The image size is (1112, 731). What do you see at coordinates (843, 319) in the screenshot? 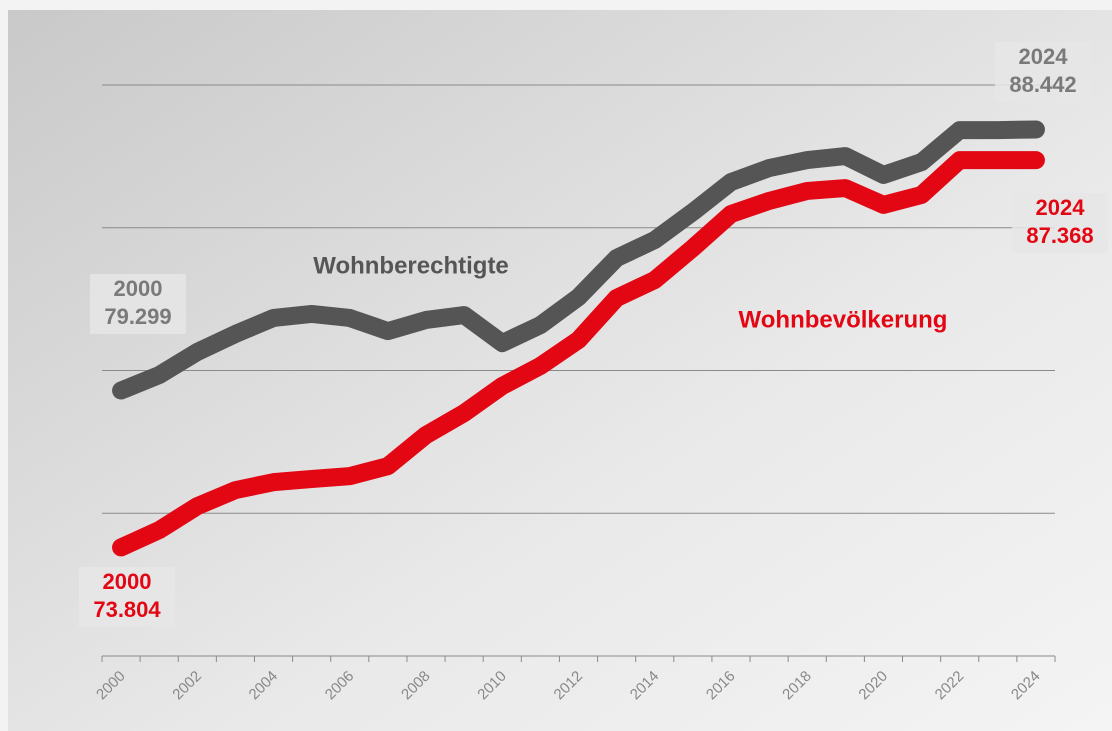
I see `series-label: Wohnbevölkerung` at bounding box center [843, 319].